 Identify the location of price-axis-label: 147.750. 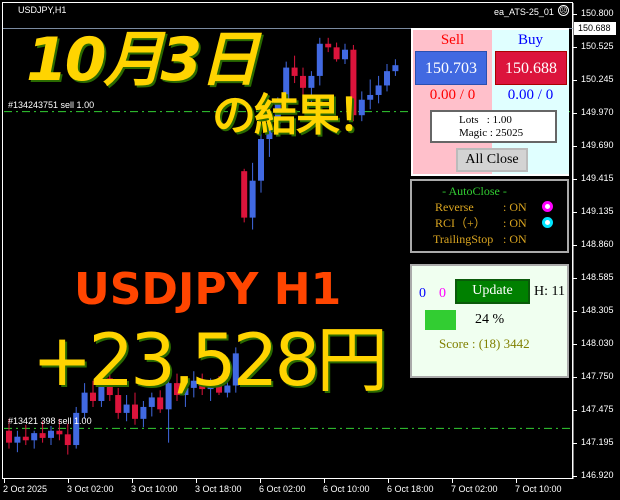
(597, 376).